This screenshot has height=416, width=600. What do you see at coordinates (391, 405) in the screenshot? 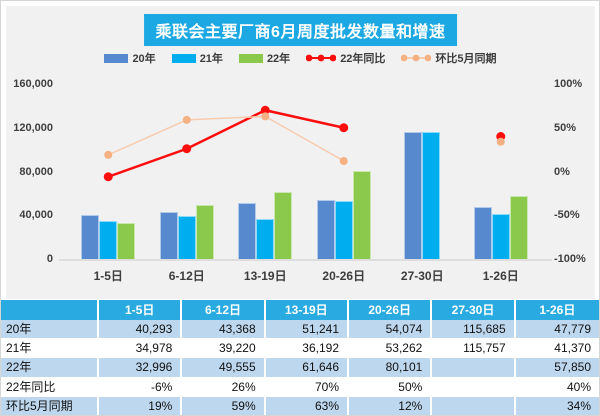
I see `table-cell: 12%` at bounding box center [391, 405].